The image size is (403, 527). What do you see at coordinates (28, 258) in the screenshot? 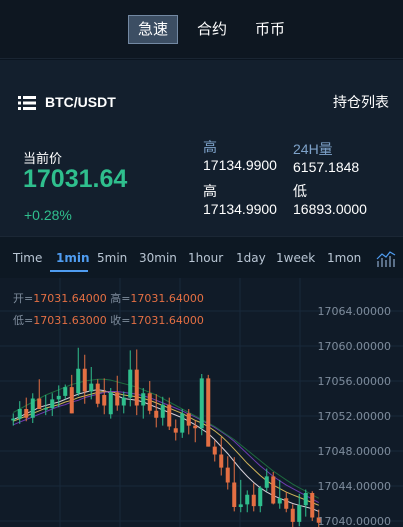
I see `interval-time: Time` at bounding box center [28, 258].